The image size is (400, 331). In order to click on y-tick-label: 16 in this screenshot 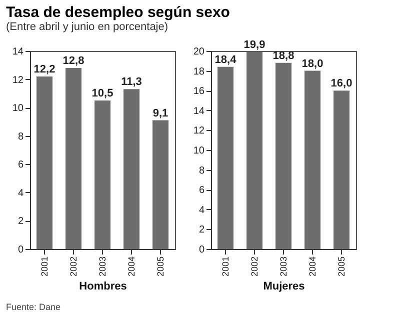, I will do `click(199, 92)`.